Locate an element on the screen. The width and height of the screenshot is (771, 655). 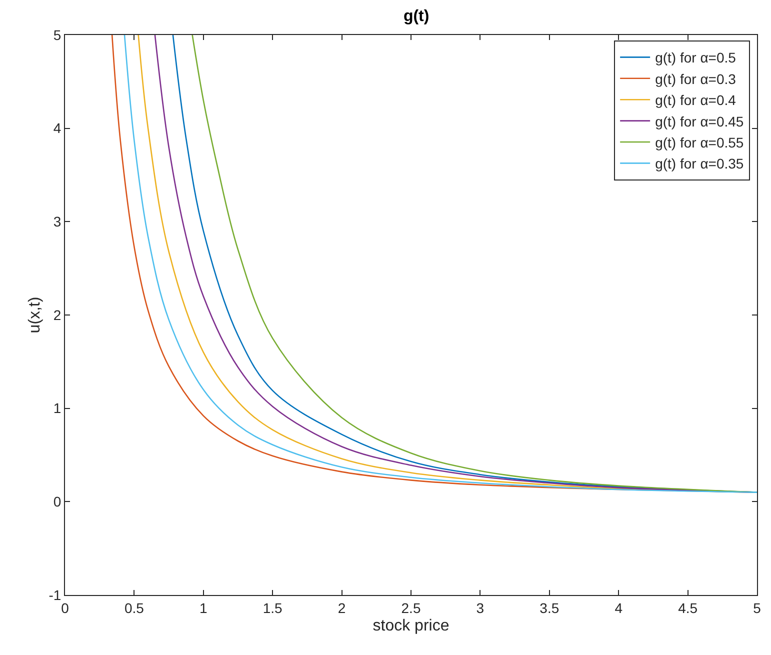
x-tick-label: 2.5 is located at coordinates (411, 608).